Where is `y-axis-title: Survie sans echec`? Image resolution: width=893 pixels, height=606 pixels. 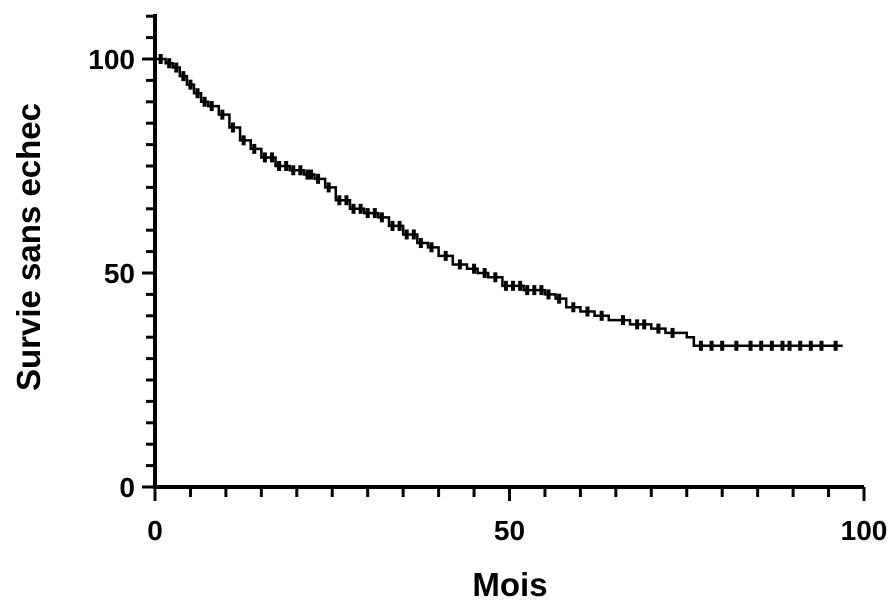 y-axis-title: Survie sans echec is located at coordinates (28, 247).